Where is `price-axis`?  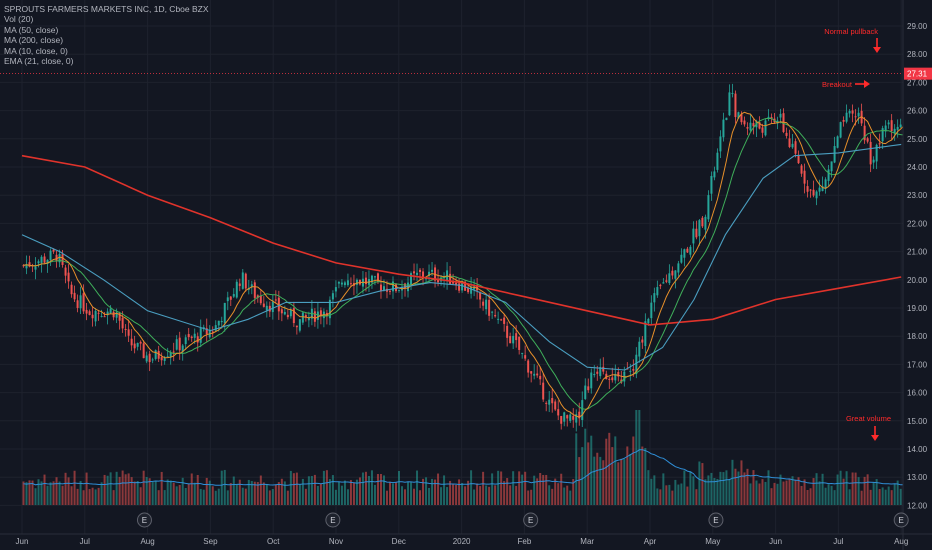 price-axis is located at coordinates (917, 275).